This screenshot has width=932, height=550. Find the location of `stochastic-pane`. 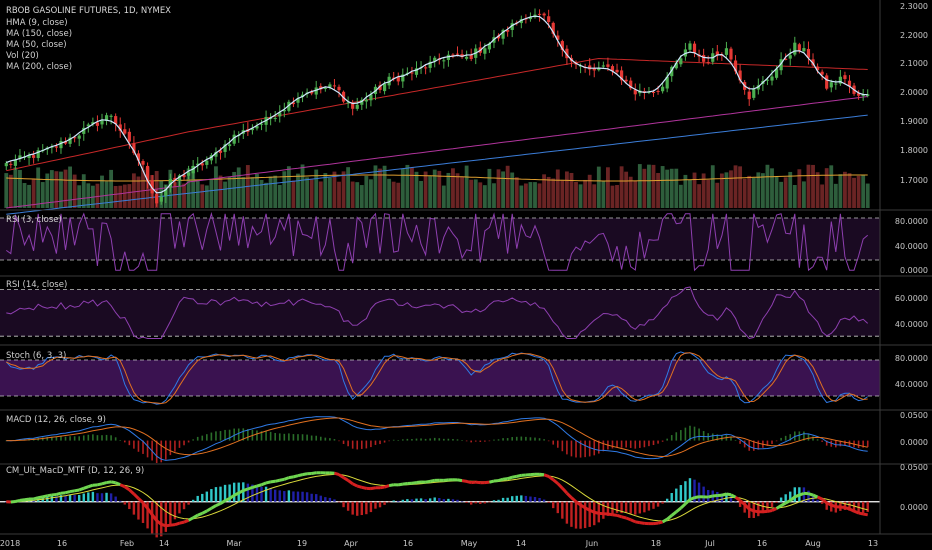

stochastic-pane is located at coordinates (440, 378).